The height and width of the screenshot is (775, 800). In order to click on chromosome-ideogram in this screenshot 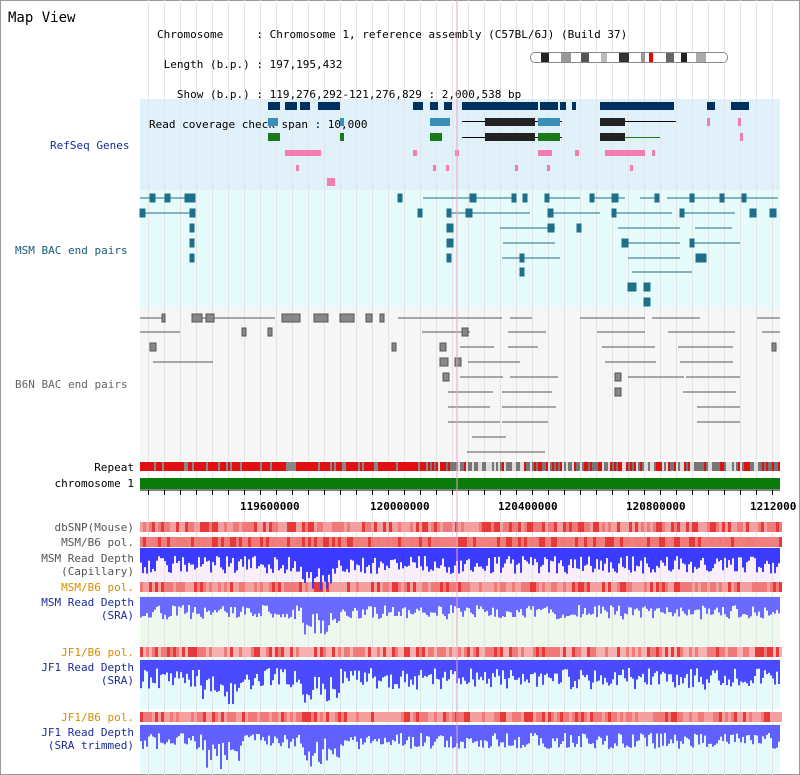, I will do `click(629, 57)`.